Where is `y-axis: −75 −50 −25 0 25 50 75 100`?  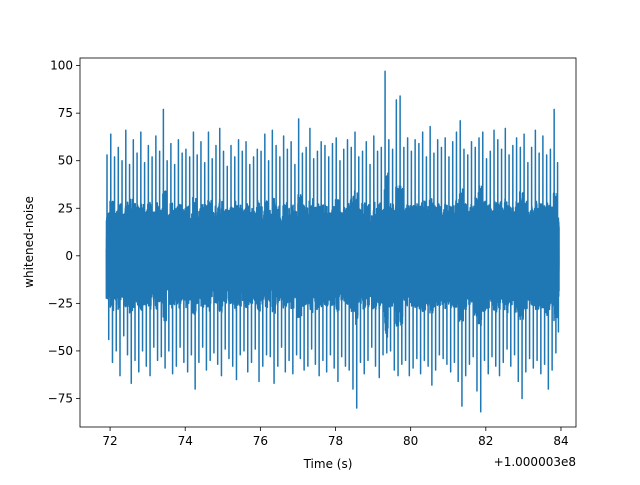
y-axis: −75 −50 −25 0 25 50 75 100 is located at coordinates (64, 232).